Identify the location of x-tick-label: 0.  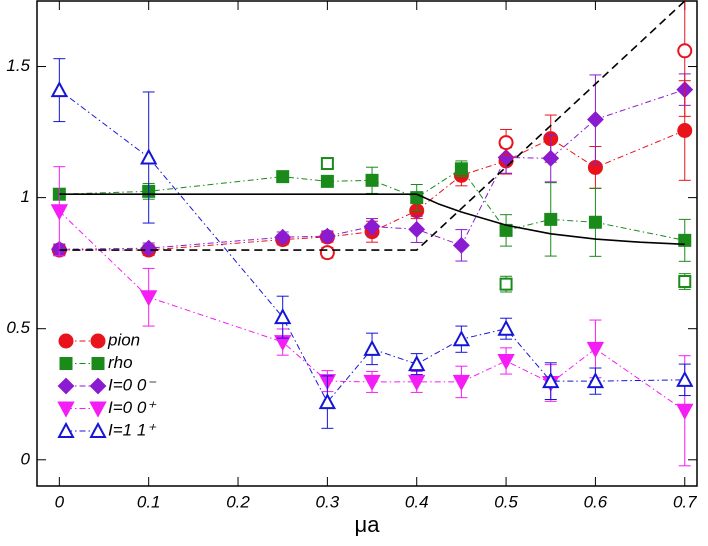
(60, 501).